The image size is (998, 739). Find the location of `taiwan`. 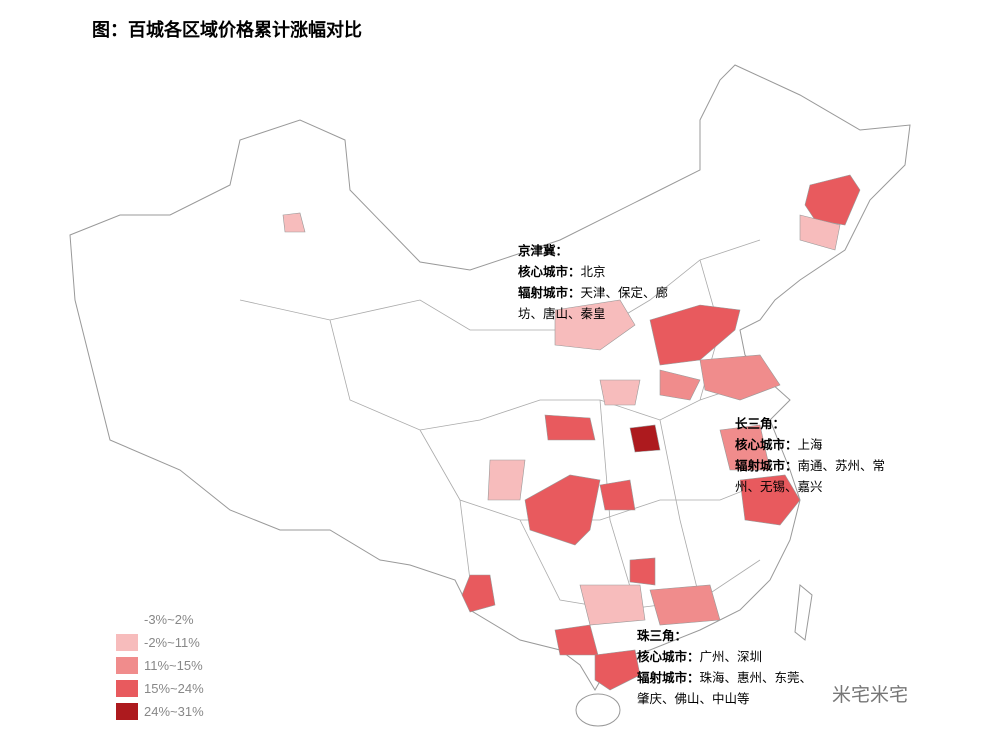

taiwan is located at coordinates (803, 612).